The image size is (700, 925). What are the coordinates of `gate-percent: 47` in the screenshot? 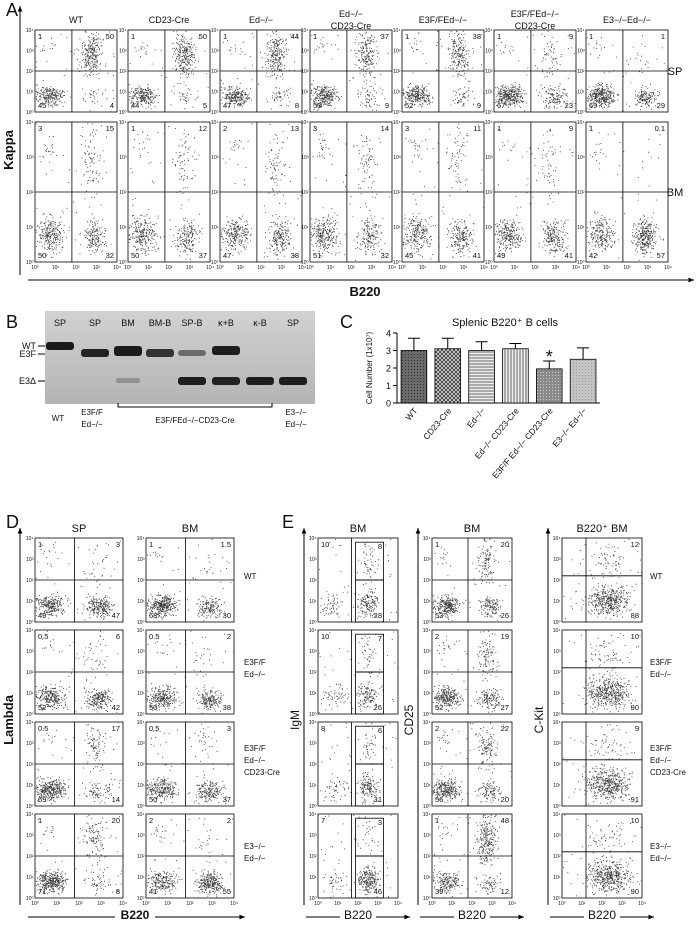 It's located at (116, 615).